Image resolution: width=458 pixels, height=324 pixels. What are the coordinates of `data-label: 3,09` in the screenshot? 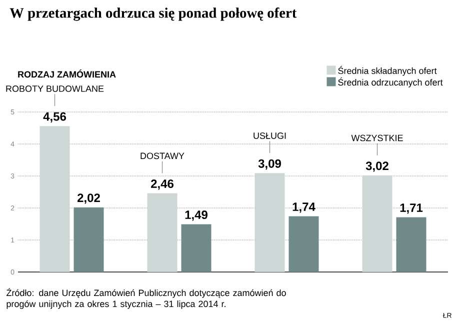 It's located at (269, 164).